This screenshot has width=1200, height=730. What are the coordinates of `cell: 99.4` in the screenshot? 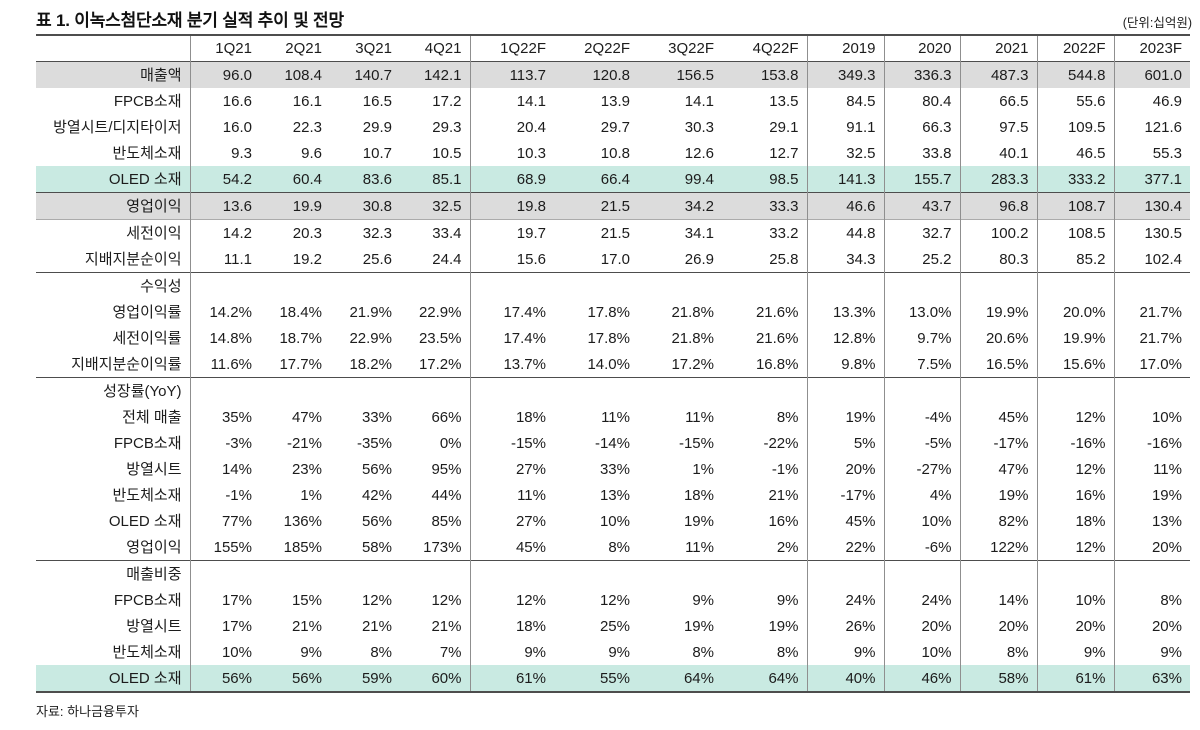 It's located at (680, 179).